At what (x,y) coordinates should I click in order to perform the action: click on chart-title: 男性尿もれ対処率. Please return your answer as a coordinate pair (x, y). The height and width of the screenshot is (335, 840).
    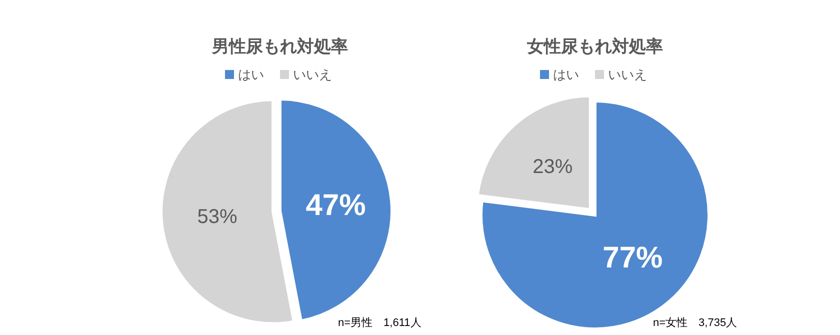
    Looking at the image, I should click on (279, 46).